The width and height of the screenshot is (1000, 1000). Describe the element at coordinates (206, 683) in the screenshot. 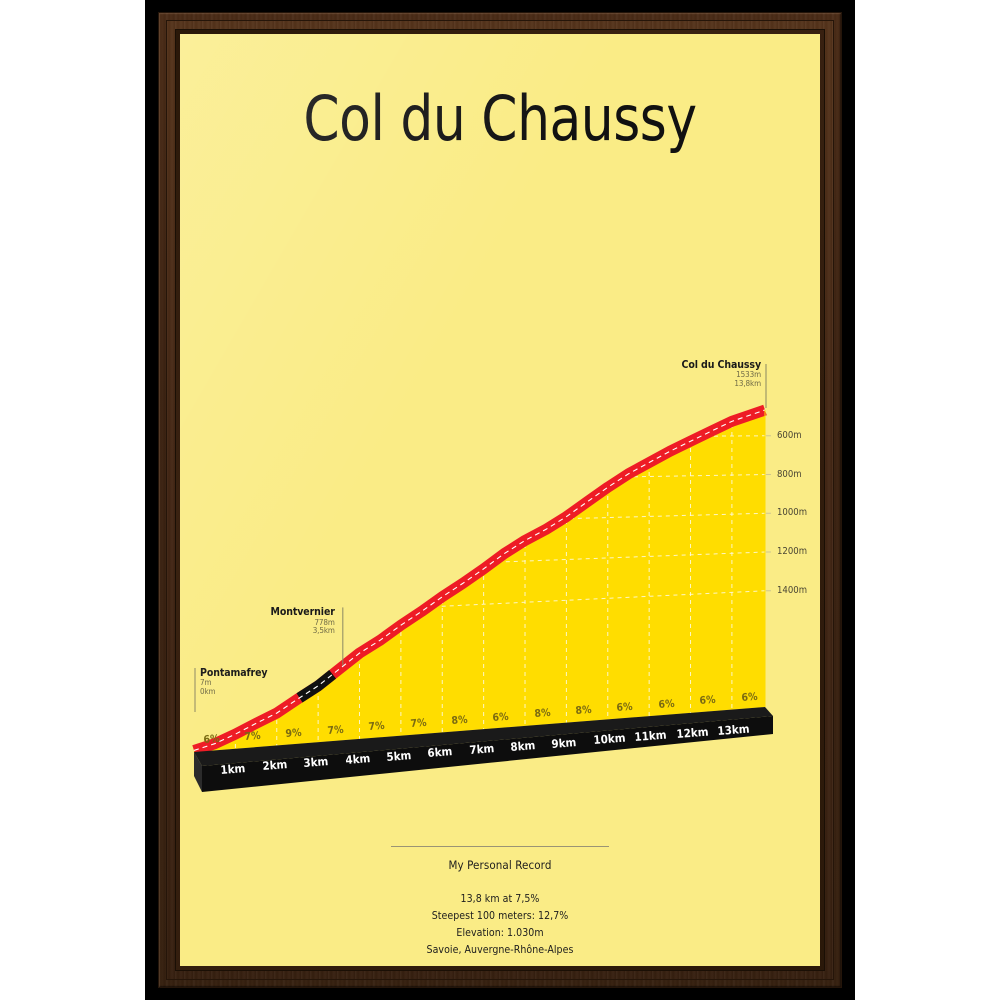

I see `marker-elevation: 7m` at that location.